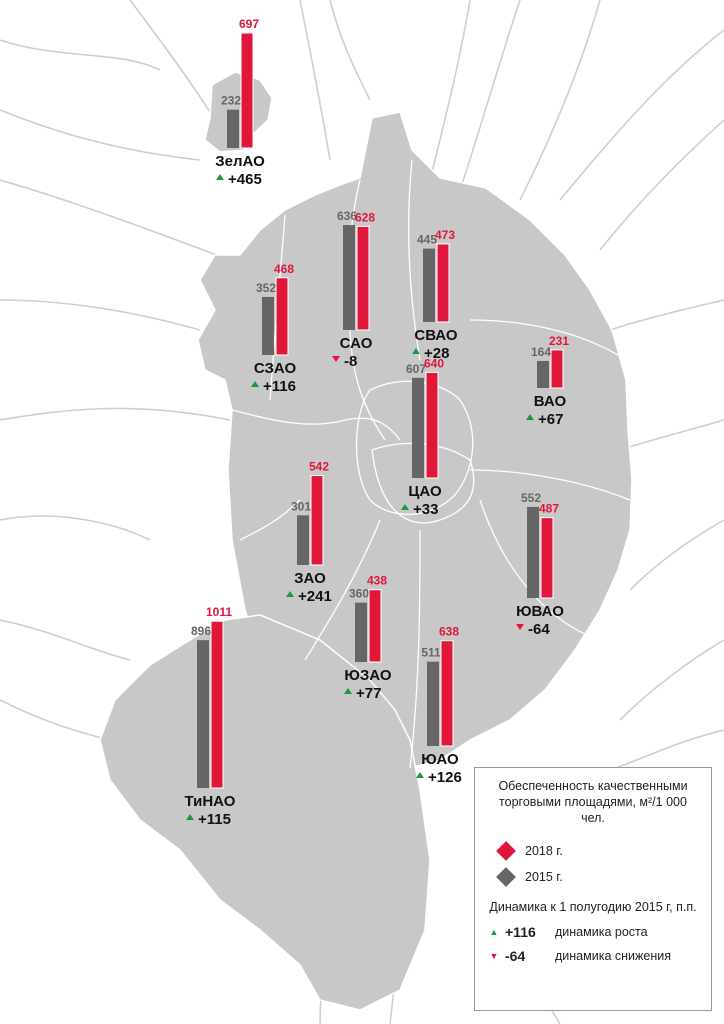 The image size is (724, 1024). I want to click on district-name-label: ЗАО, so click(310, 578).